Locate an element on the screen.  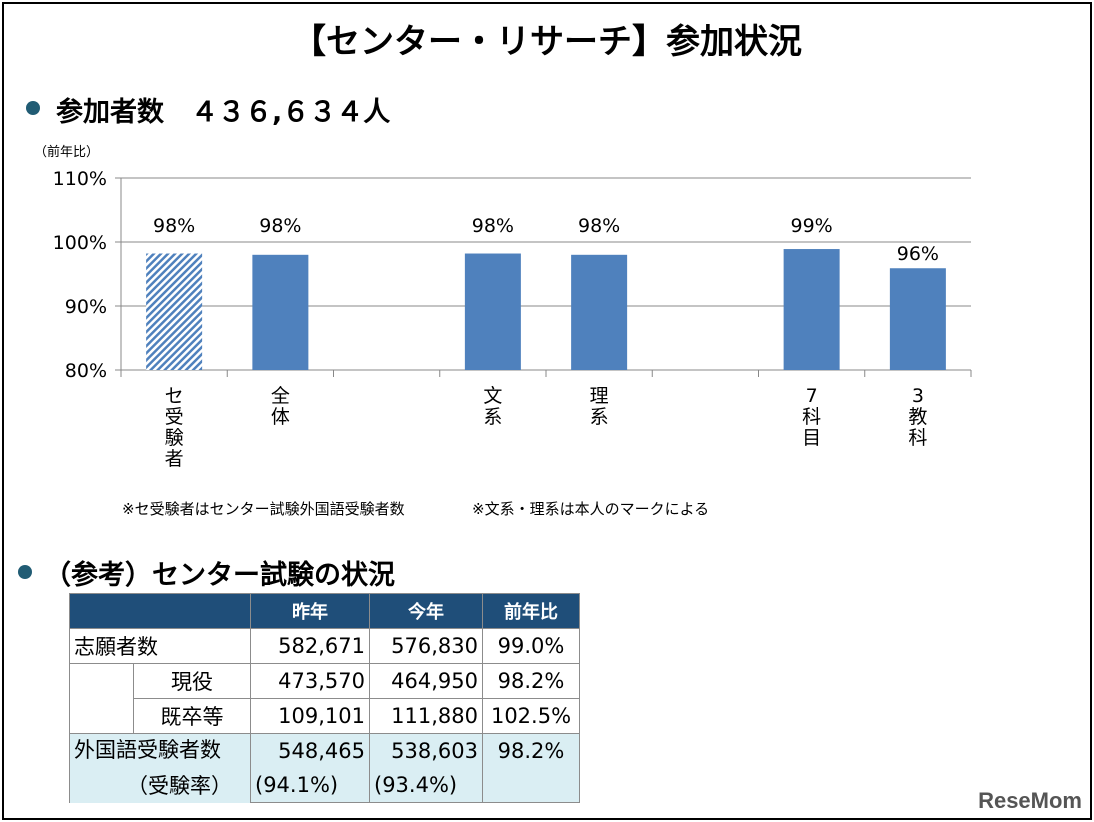
x-tick-label: 全 is located at coordinates (280, 396).